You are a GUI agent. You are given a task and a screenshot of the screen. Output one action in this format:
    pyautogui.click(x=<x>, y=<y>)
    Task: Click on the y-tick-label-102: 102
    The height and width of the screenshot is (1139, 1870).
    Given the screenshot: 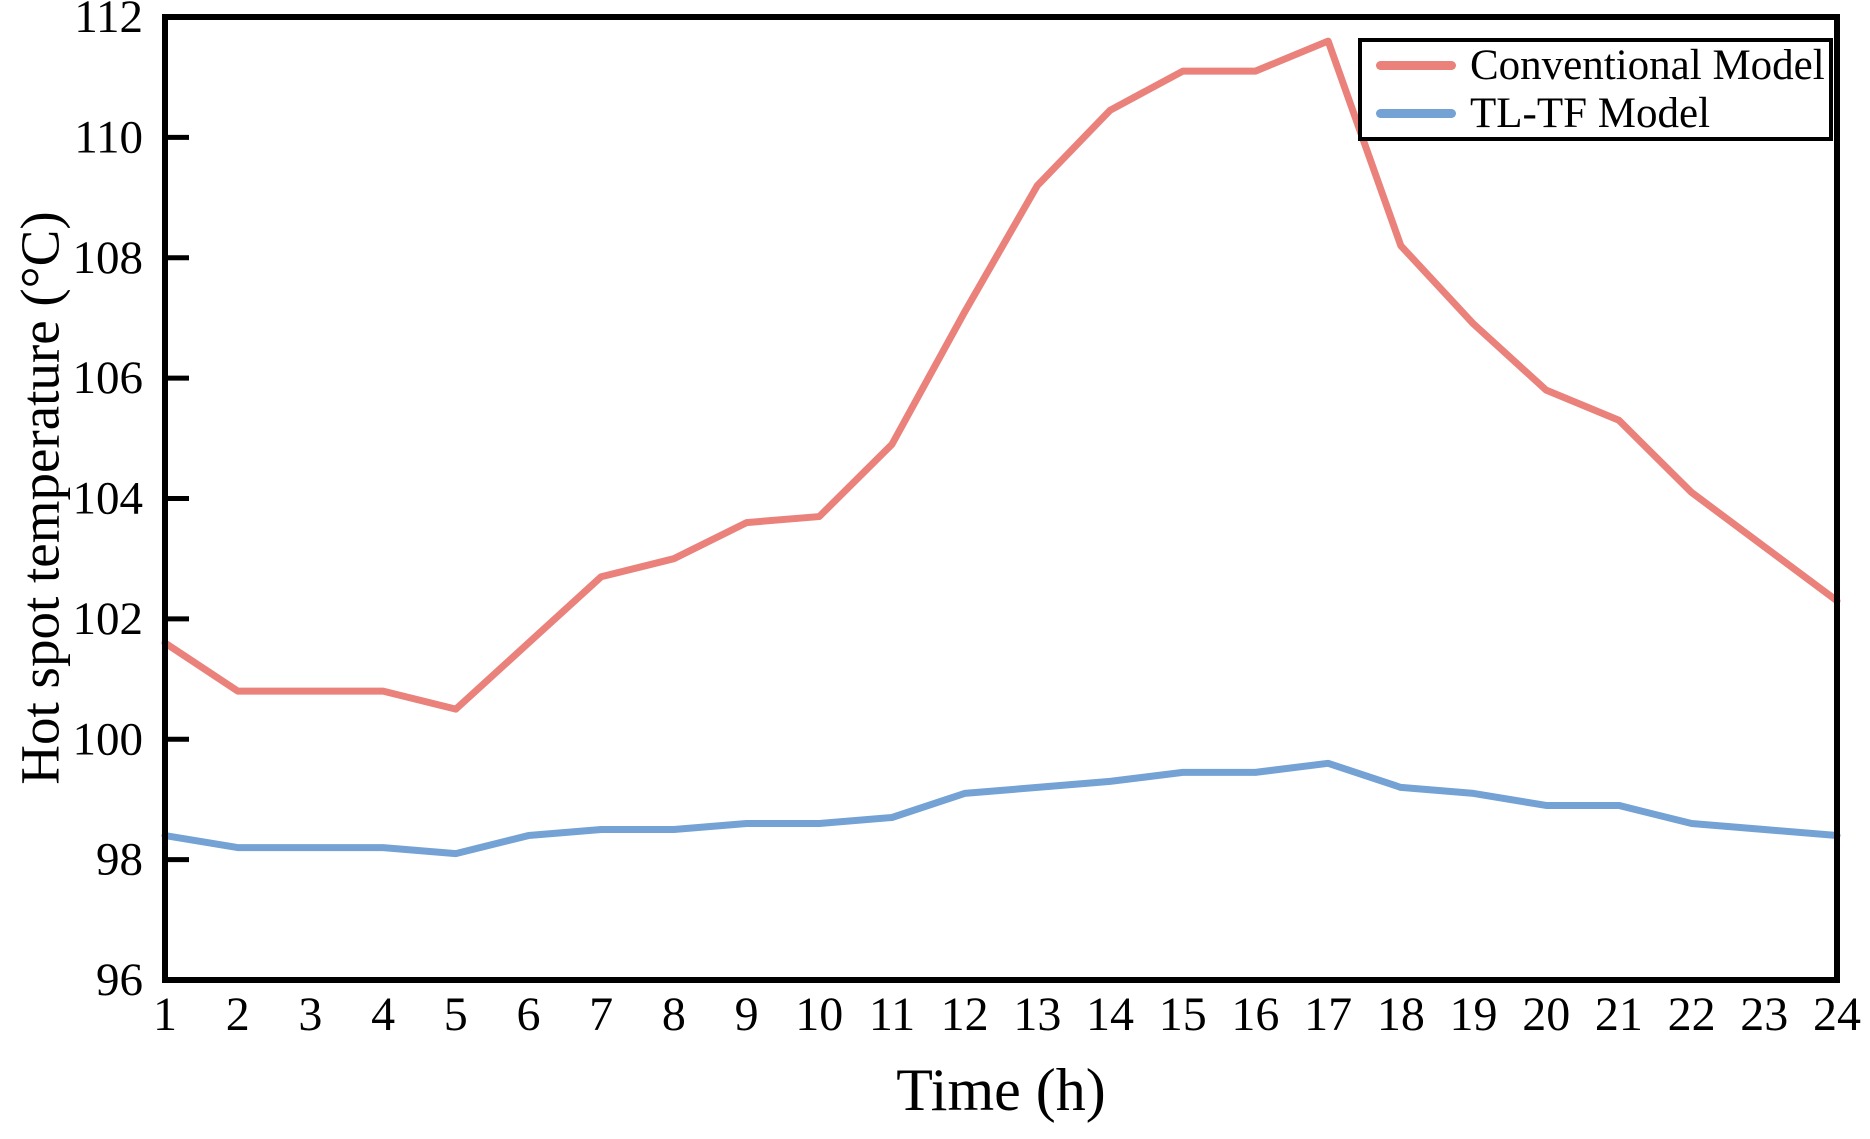 What is the action you would take?
    pyautogui.click(x=108, y=619)
    